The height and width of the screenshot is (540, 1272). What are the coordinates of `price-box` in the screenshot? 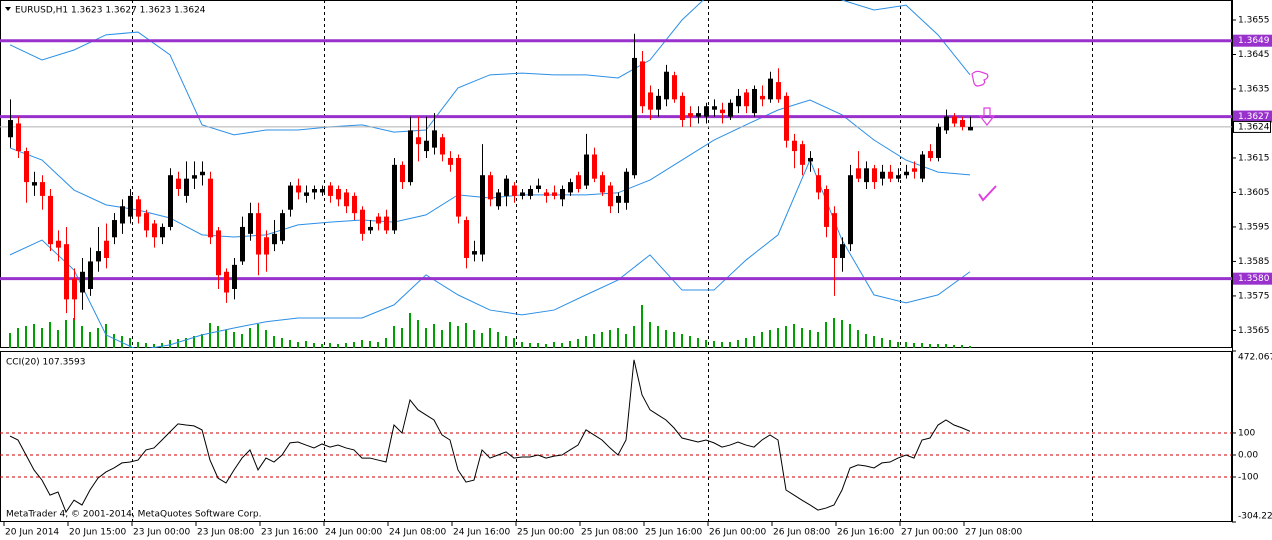 It's located at (1252, 116).